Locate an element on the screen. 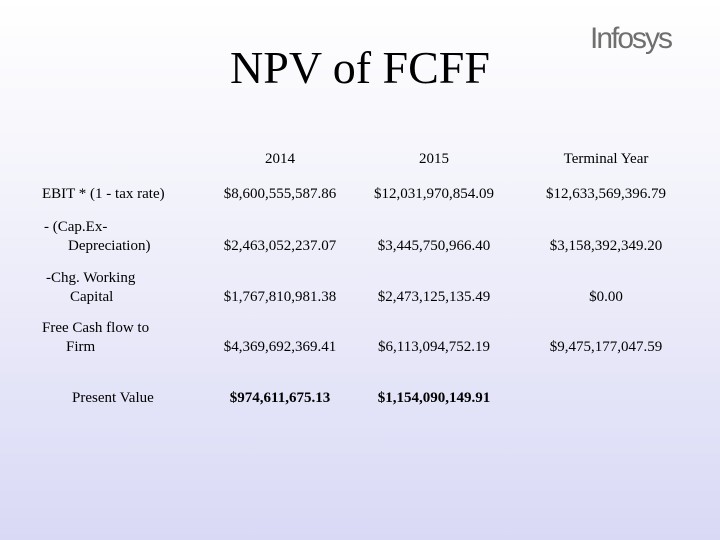  cell-fcff-2015: $6,113,094,752.19 is located at coordinates (434, 347).